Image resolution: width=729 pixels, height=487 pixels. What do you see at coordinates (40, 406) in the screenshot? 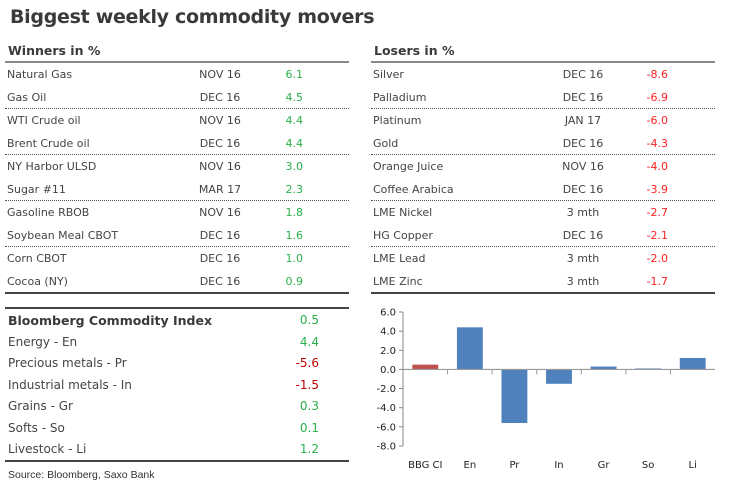
I see `index-name: Grains - Gr` at bounding box center [40, 406].